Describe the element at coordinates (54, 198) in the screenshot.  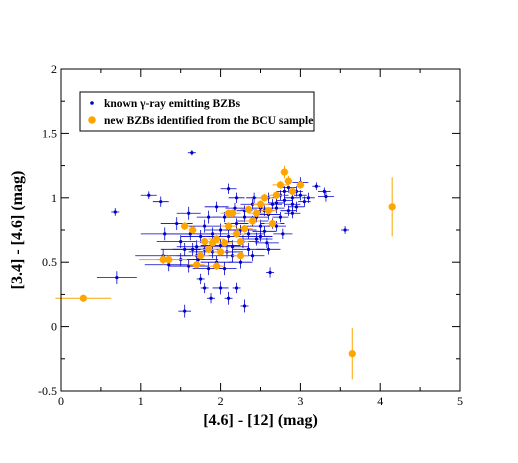
I see `y-tick-label: 1` at that location.